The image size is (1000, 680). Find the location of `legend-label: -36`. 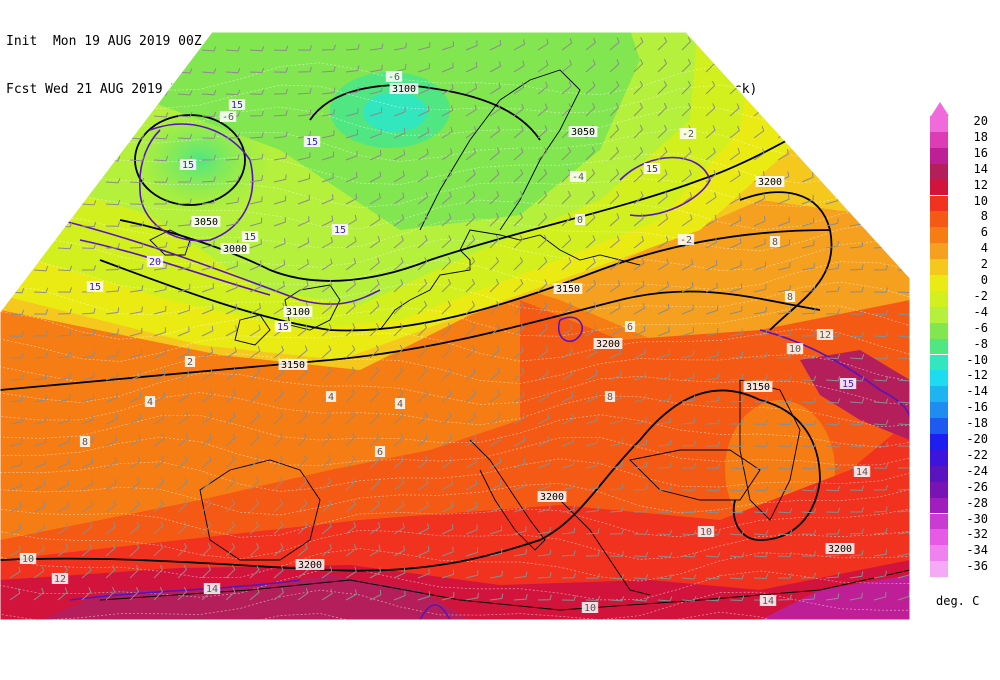

legend-label: -36 is located at coordinates (977, 566).